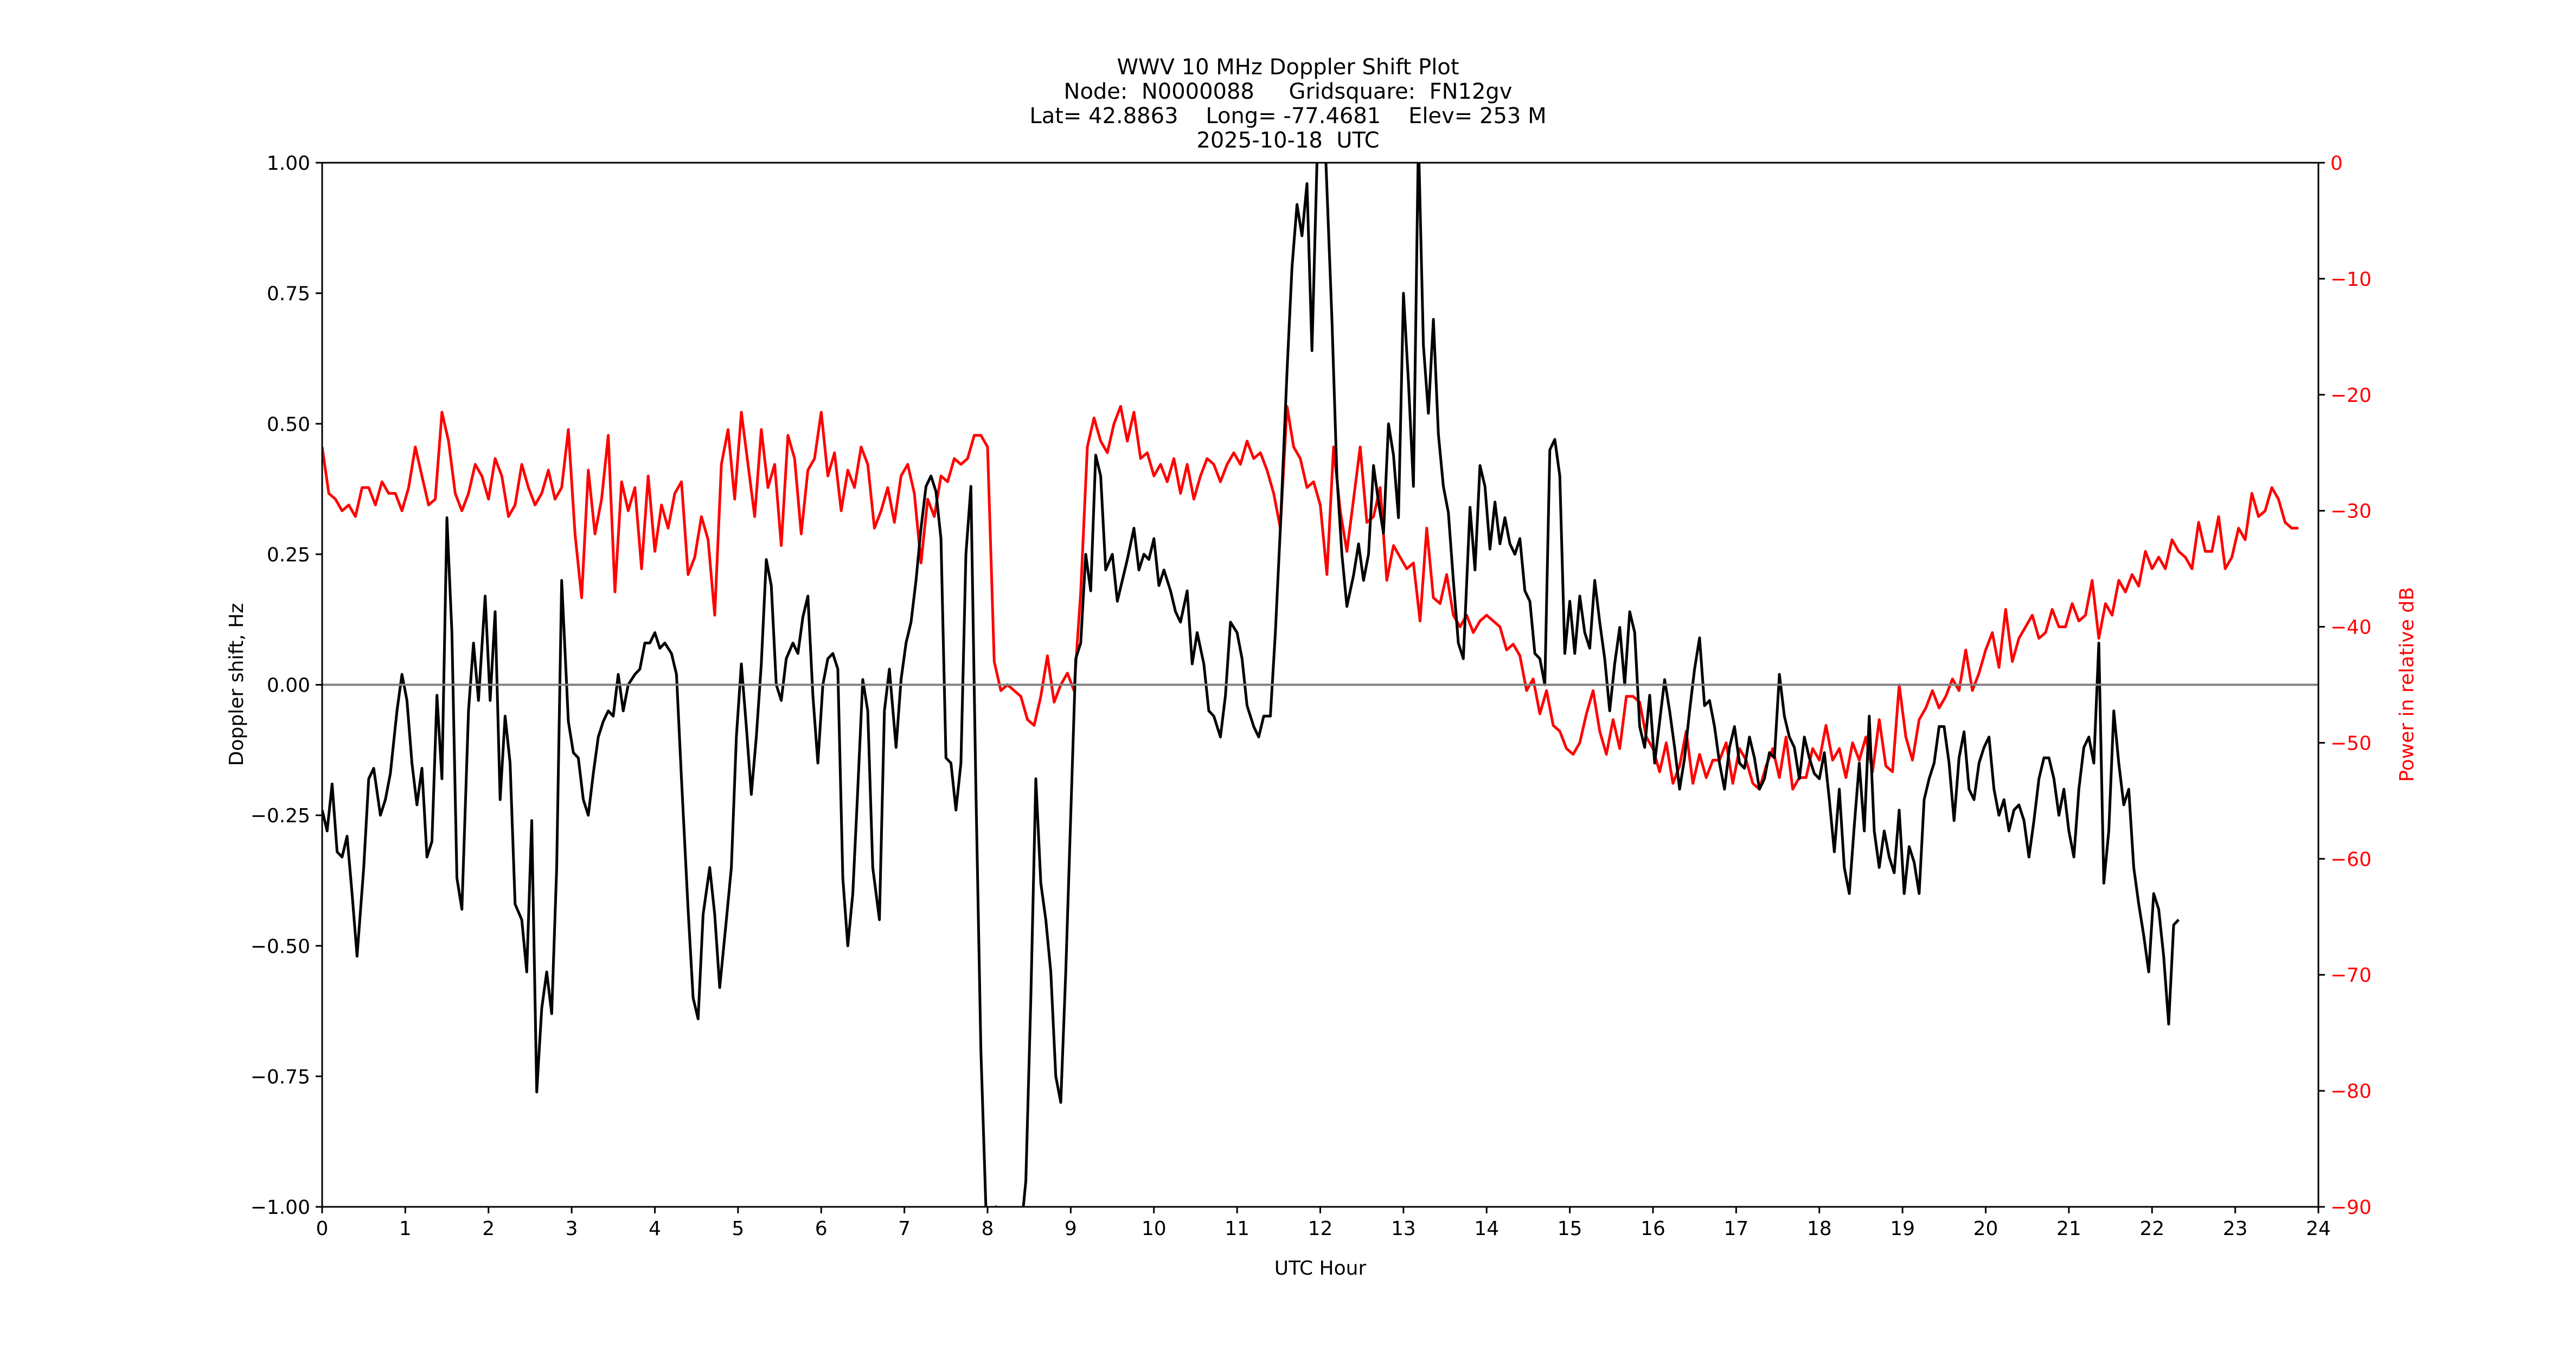  What do you see at coordinates (2351, 859) in the screenshot?
I see `y-right-tick-label: −60` at bounding box center [2351, 859].